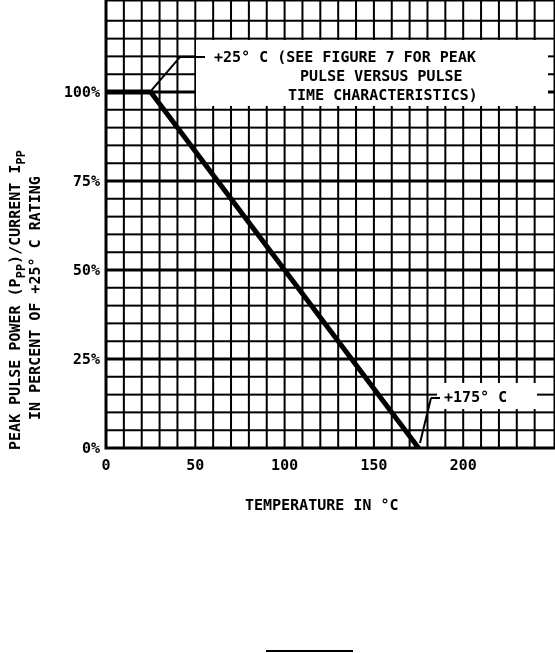 The width and height of the screenshot is (555, 653). I want to click on y-axis-label-sub-2: PP, so click(21, 157).